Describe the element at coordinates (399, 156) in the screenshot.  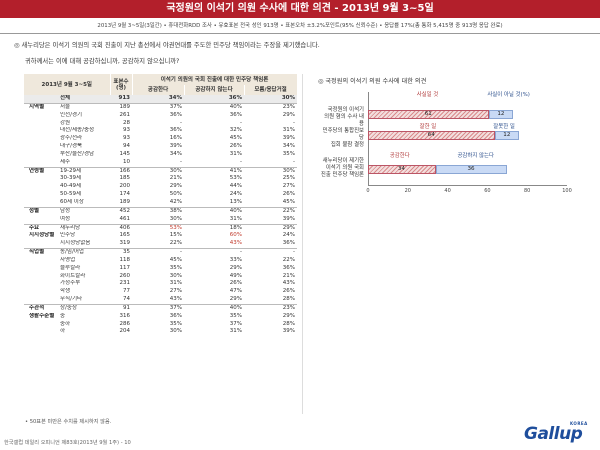
I see `legend-first: 공감한다` at that location.